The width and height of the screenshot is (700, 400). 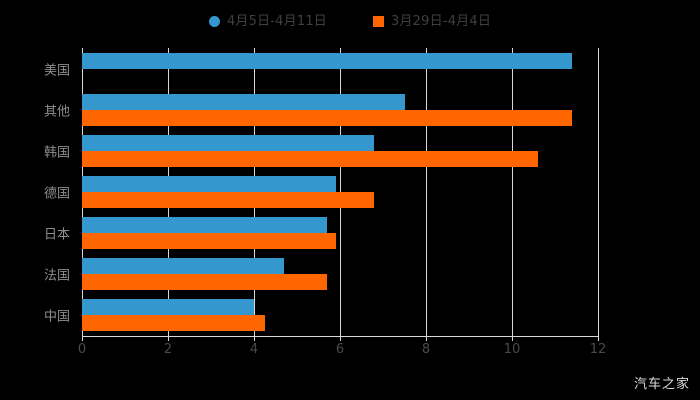 What do you see at coordinates (205, 225) in the screenshot?
I see `bar-日本-series-0` at bounding box center [205, 225].